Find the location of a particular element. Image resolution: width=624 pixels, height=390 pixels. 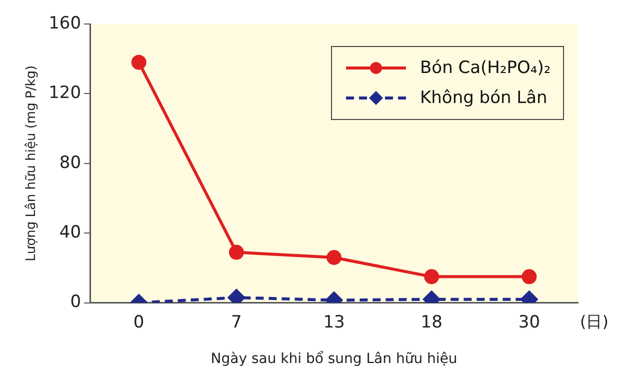

y-tick-label: 80 is located at coordinates (70, 162).